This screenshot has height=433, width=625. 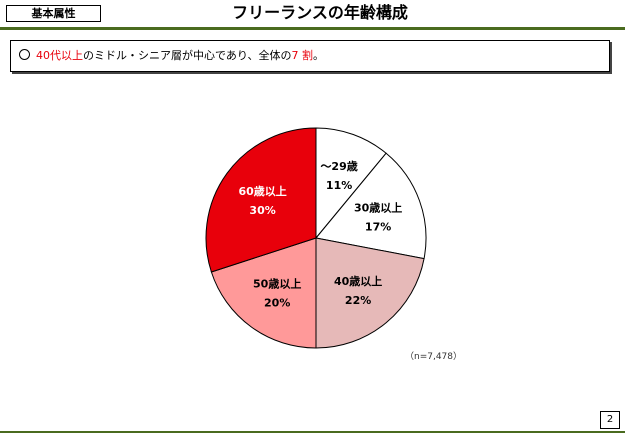 What do you see at coordinates (339, 185) in the screenshot?
I see `slice-value: 11%` at bounding box center [339, 185].